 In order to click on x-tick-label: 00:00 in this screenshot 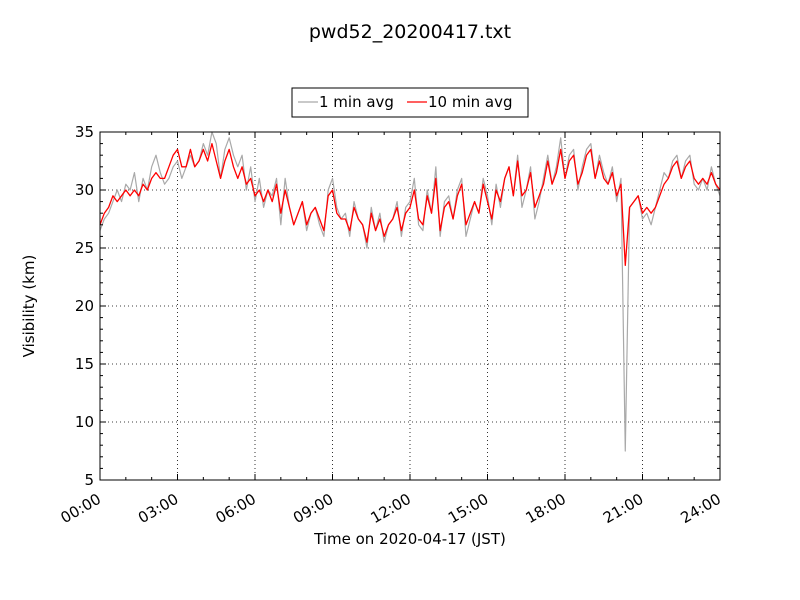, I will do `click(81, 508)`.